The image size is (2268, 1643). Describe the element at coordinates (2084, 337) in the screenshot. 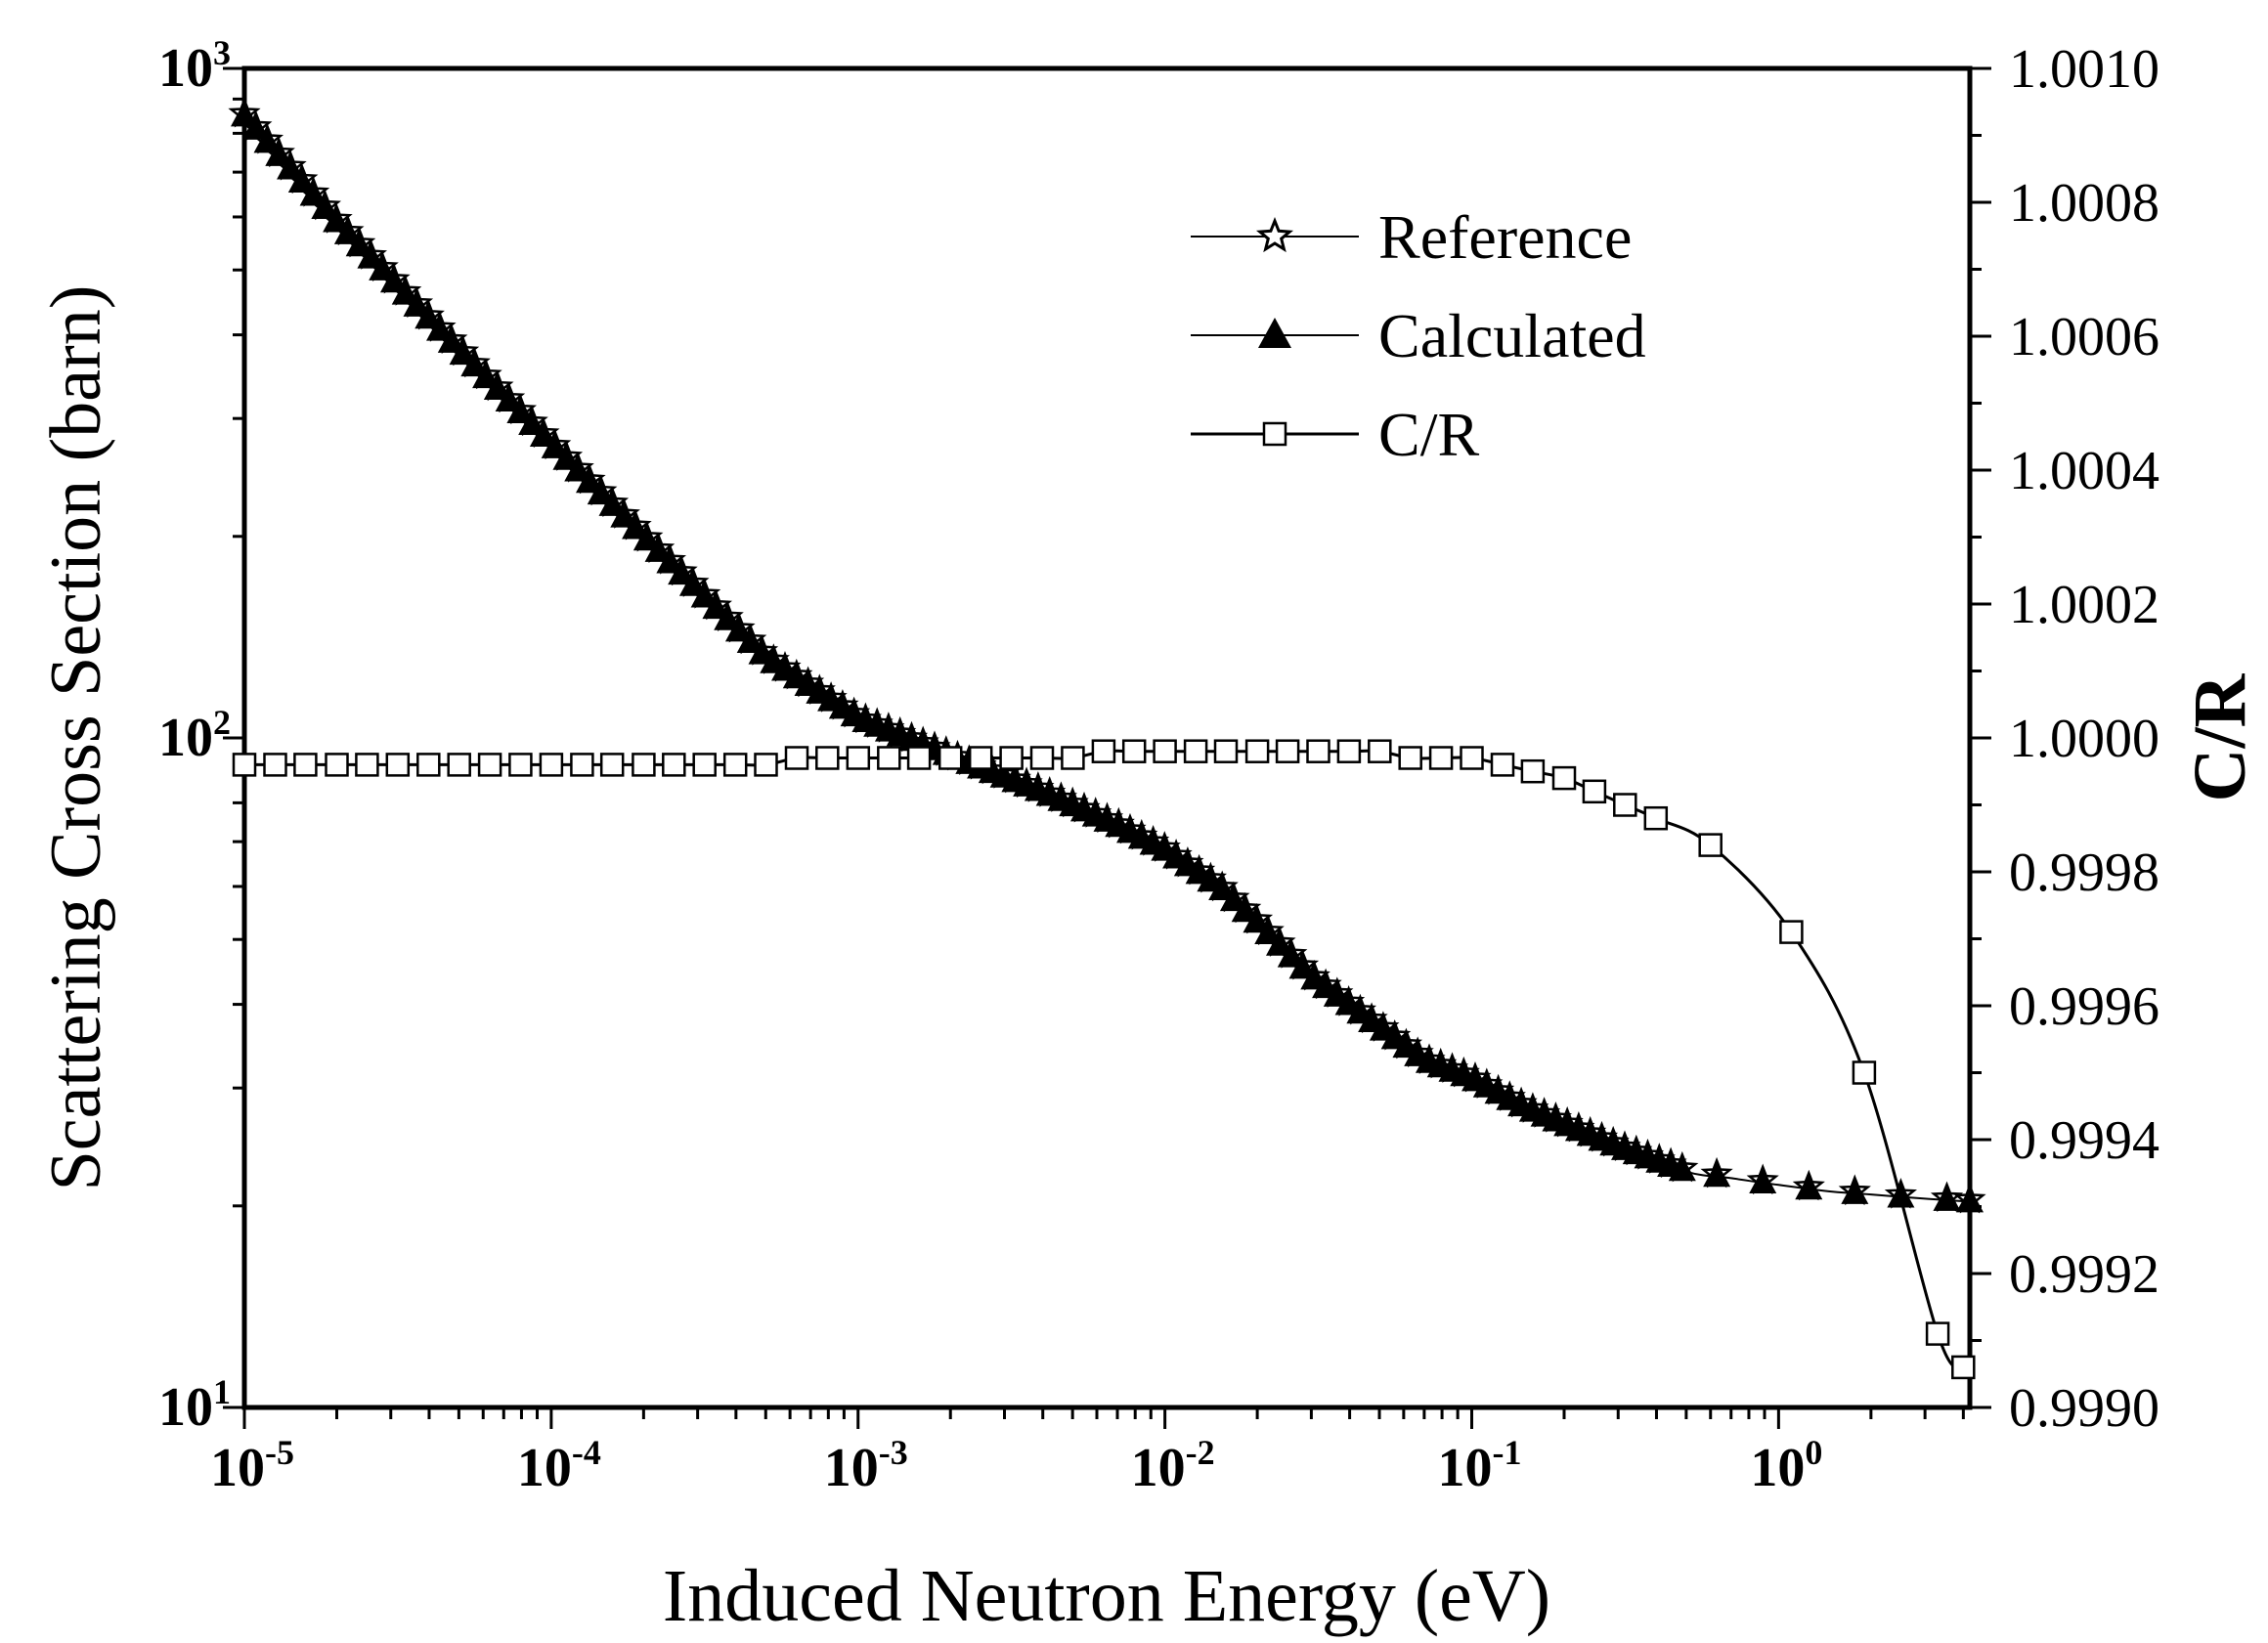

I see `y2-tick-label: 1.0006` at that location.